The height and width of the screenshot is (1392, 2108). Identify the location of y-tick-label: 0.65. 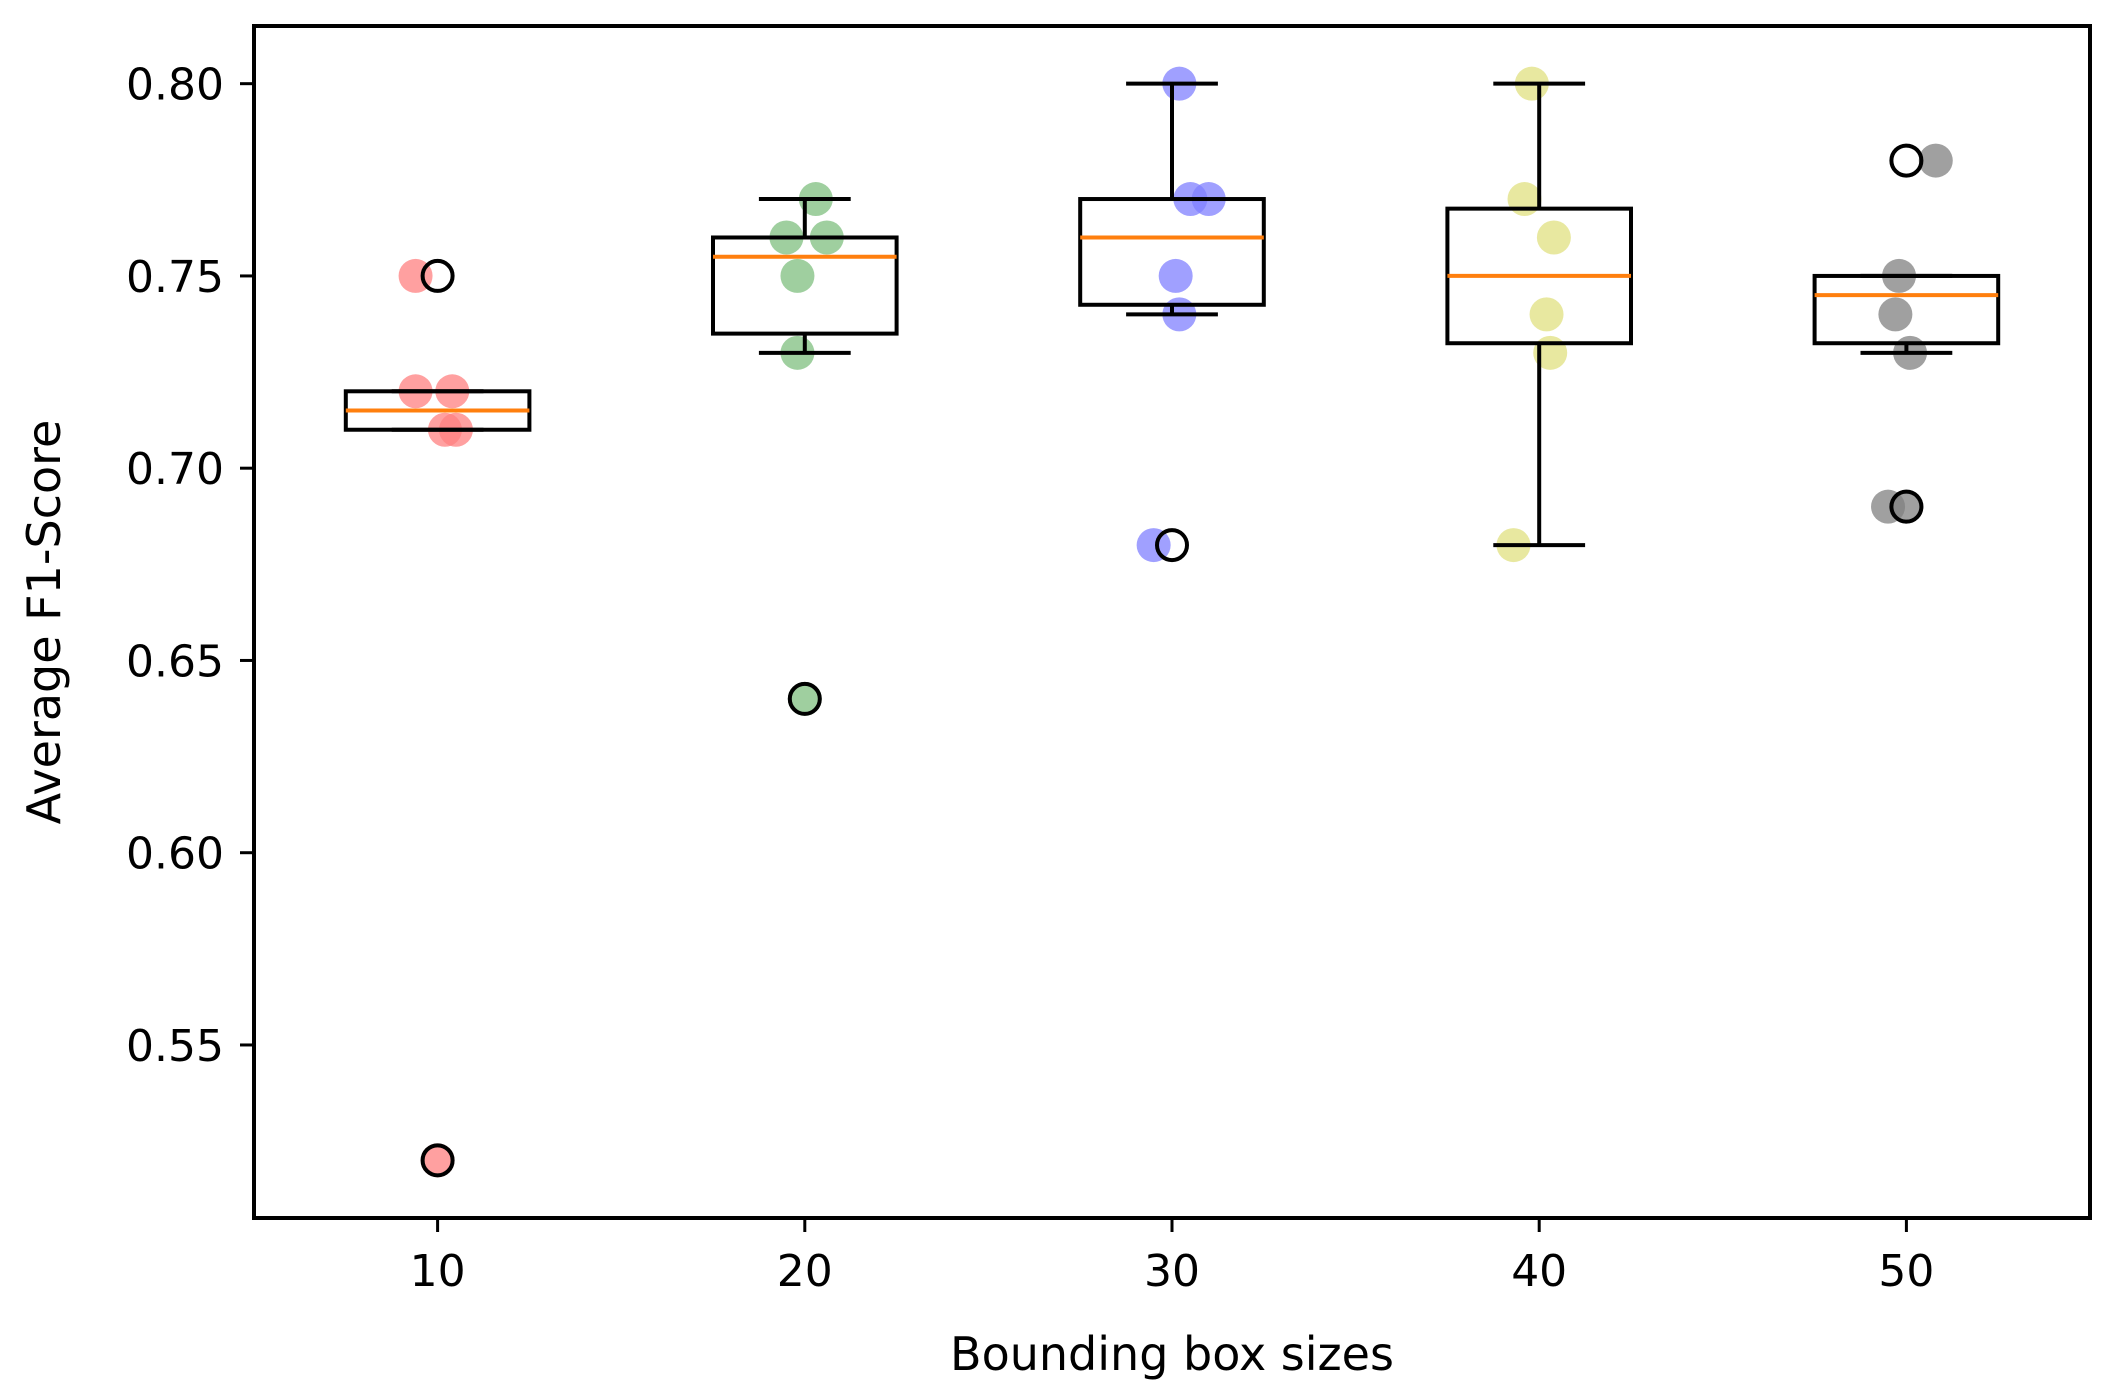
(175, 661).